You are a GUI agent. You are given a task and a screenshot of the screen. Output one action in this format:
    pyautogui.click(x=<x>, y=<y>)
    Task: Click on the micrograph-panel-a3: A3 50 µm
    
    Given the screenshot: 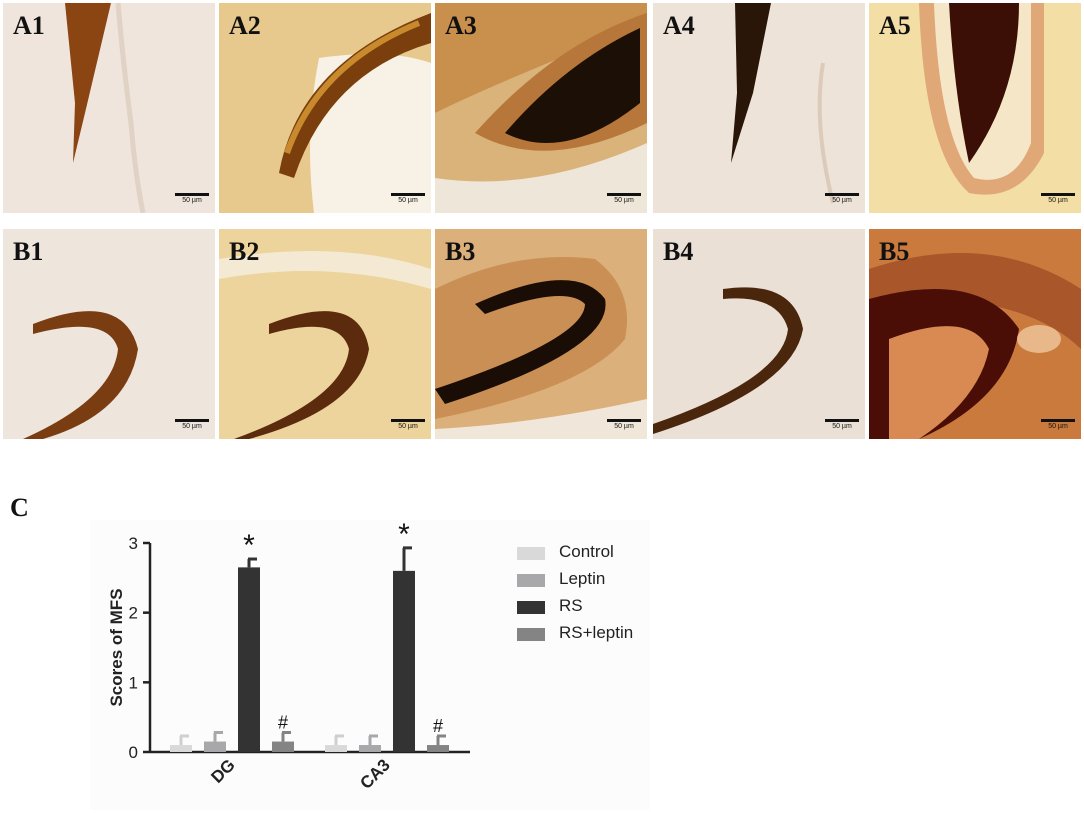 What is the action you would take?
    pyautogui.click(x=541, y=108)
    